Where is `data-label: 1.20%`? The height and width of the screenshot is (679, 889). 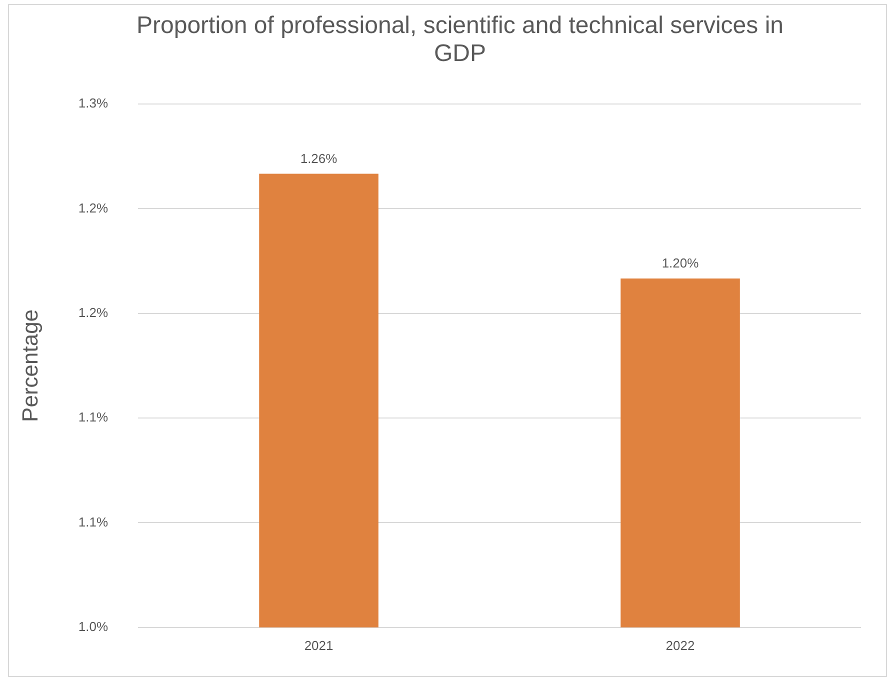
data-label: 1.20% is located at coordinates (681, 263).